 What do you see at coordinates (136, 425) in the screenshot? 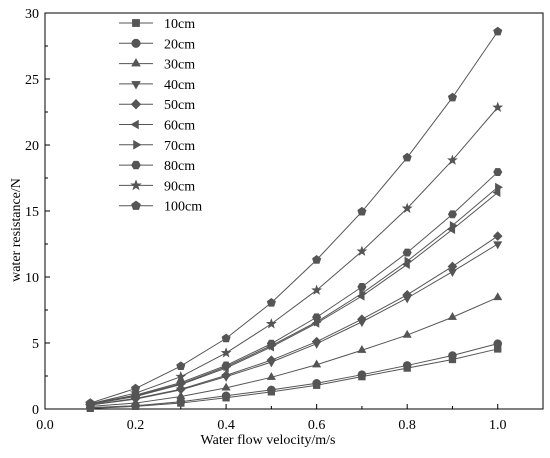
I see `x-tick-label: 0.2` at bounding box center [136, 425].